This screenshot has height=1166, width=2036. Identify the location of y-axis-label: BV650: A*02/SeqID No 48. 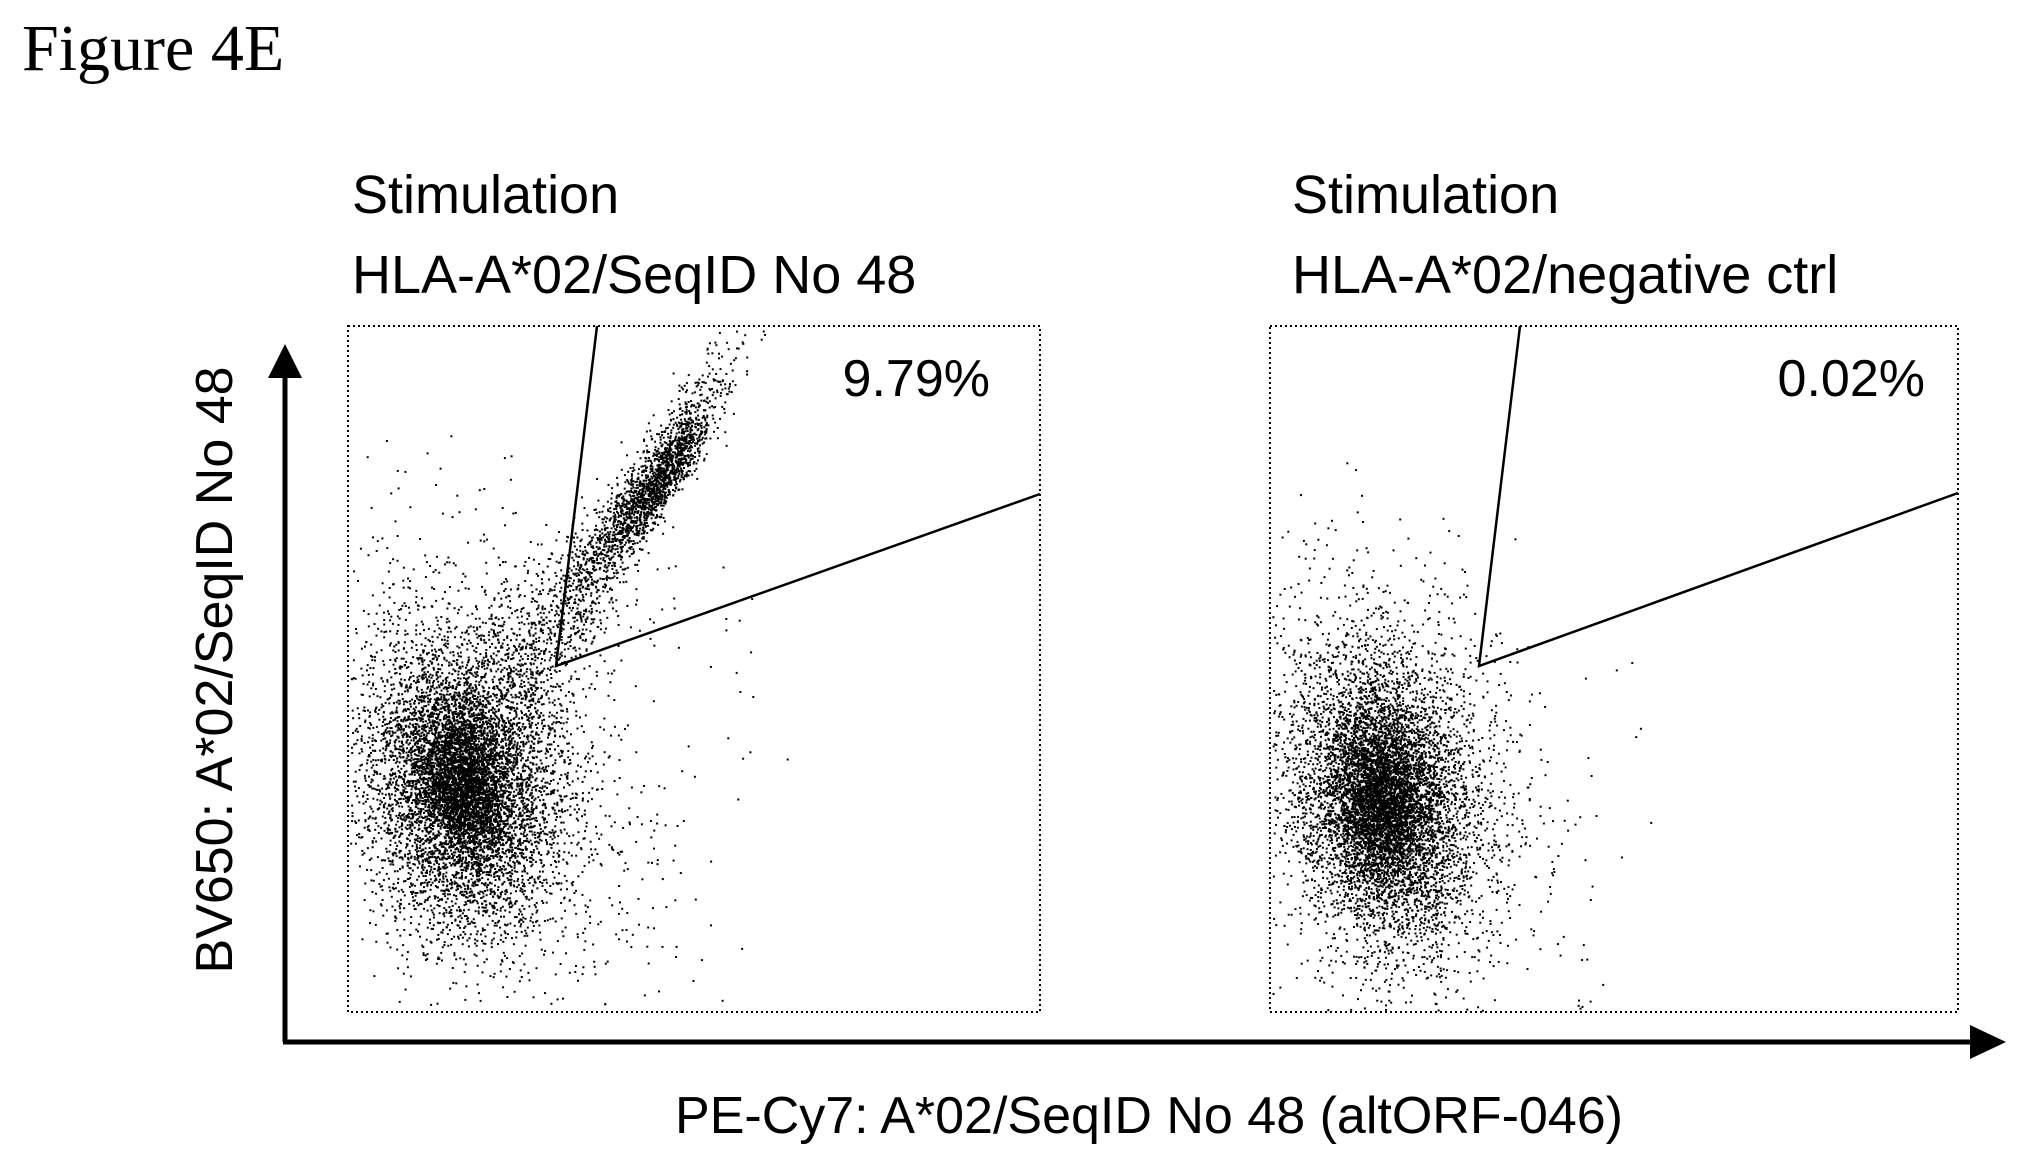
(215, 669).